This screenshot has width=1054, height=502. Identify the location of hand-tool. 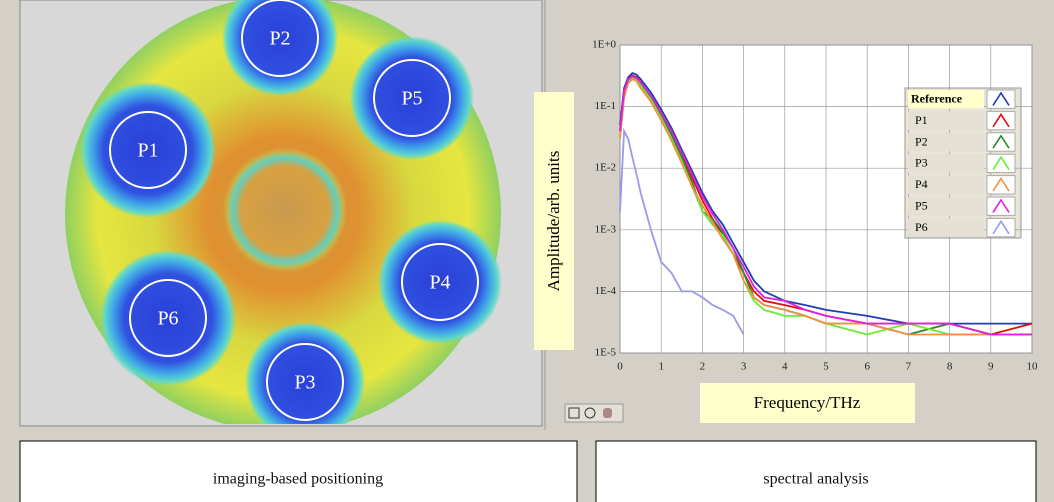
(607, 413).